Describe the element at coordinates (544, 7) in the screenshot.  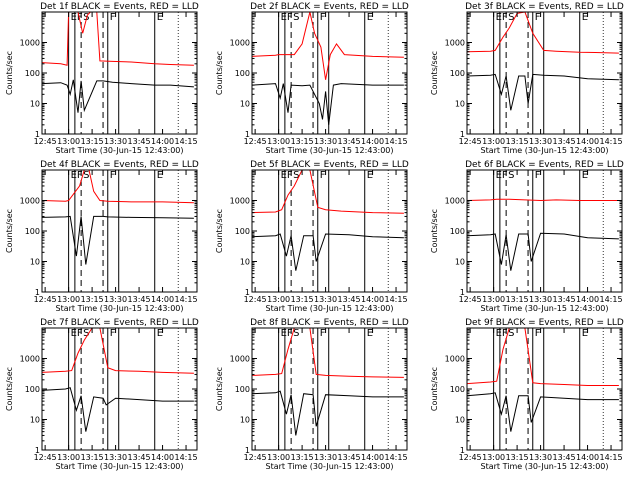
I see `chart-title: Det 3f BLACK = Events, RED = LLD` at that location.